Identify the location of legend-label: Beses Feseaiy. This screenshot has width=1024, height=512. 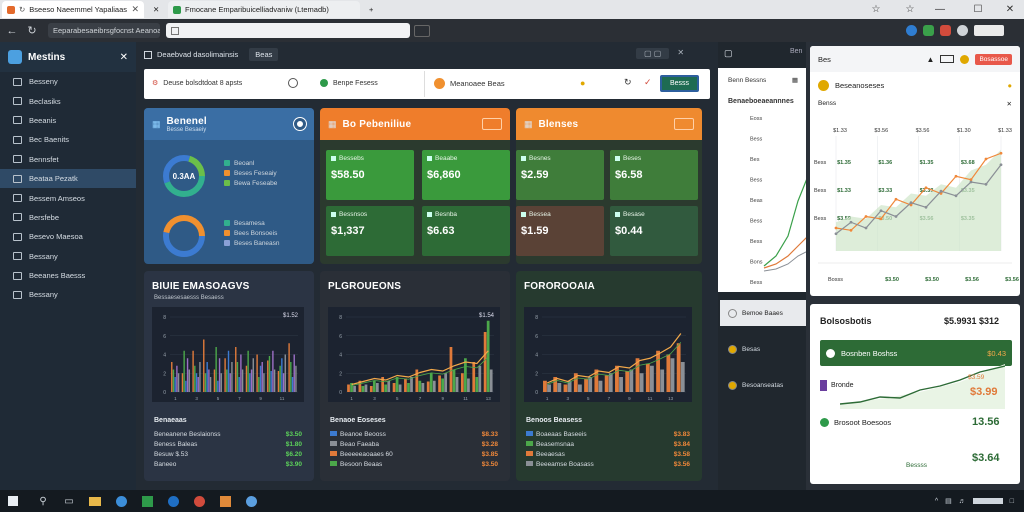
(255, 173).